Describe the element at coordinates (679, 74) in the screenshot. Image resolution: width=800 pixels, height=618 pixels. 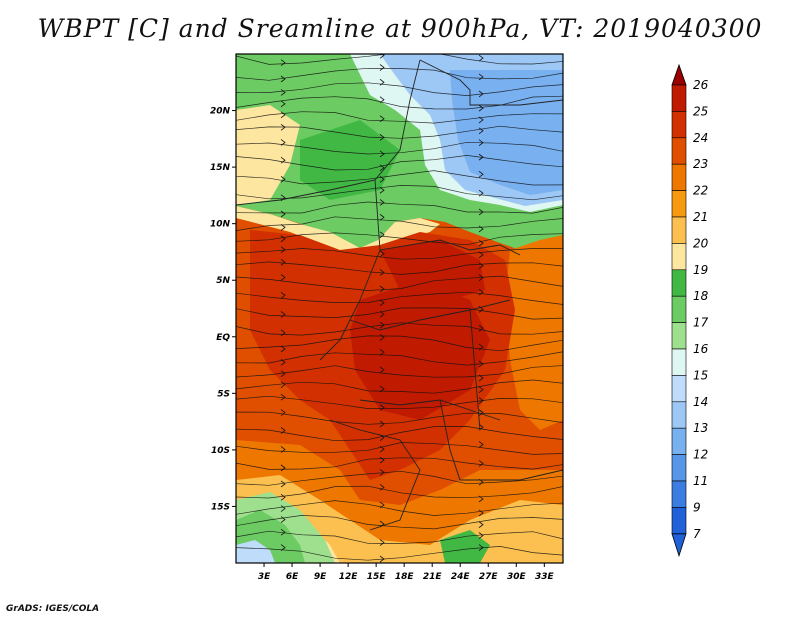
I see `colorbar-top-arrow` at that location.